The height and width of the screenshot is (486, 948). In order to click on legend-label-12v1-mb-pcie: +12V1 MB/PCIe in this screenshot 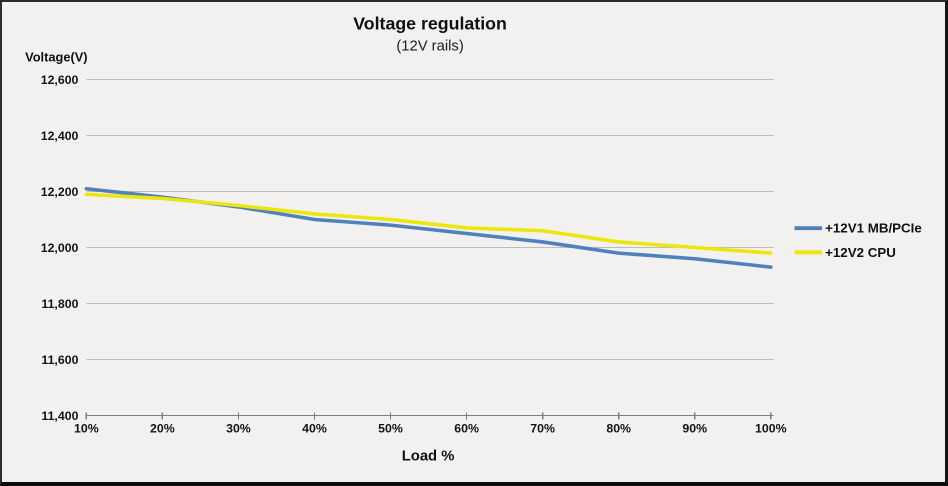, I will do `click(873, 228)`.